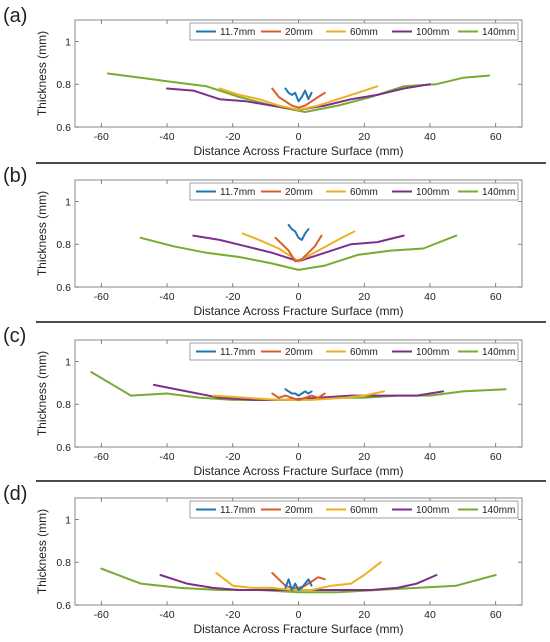  I want to click on panel-label: (d), so click(15, 494).